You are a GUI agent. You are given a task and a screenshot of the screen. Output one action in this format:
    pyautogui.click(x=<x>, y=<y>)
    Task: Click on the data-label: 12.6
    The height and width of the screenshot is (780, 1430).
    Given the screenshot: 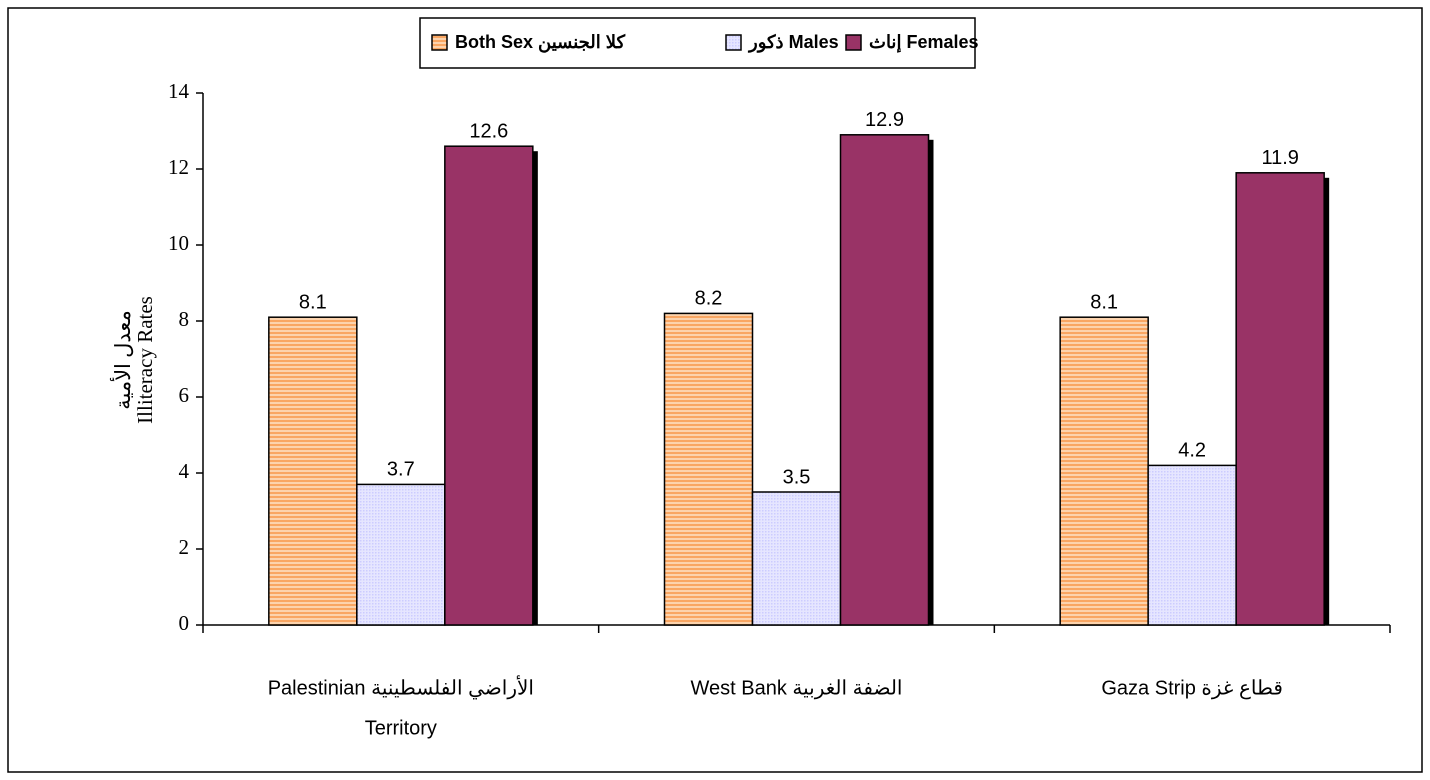 What is the action you would take?
    pyautogui.click(x=488, y=131)
    